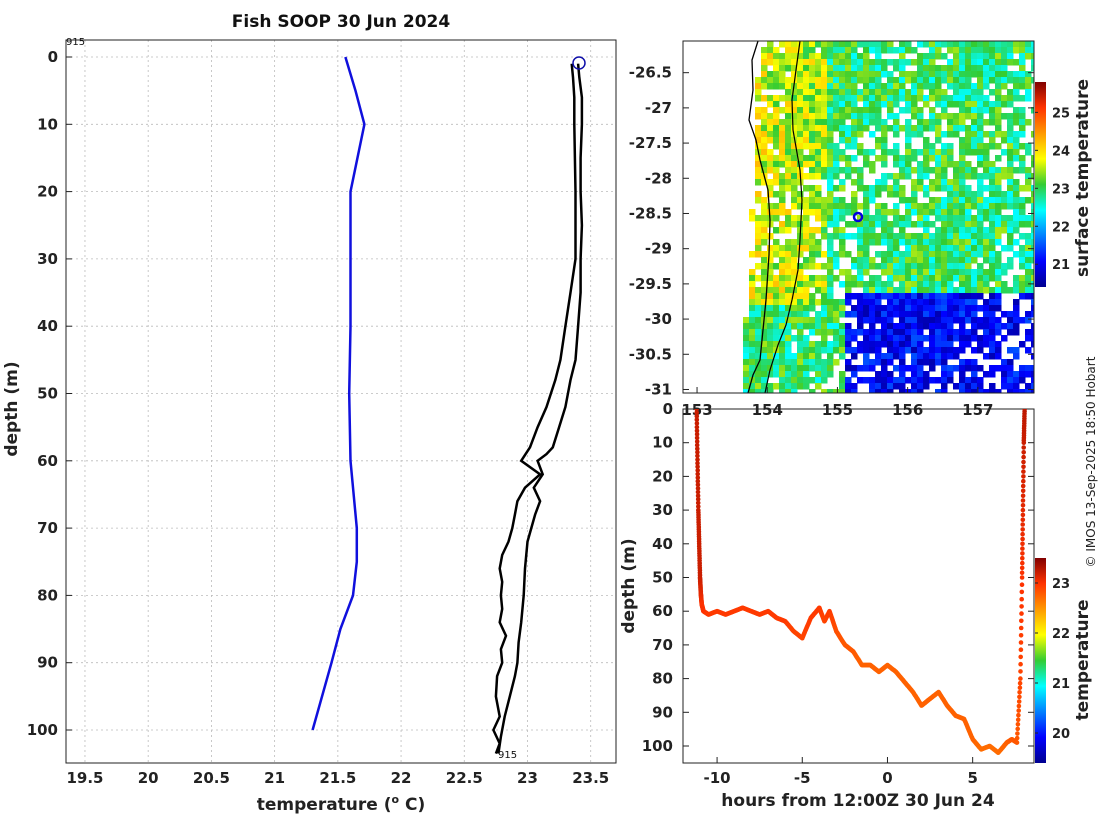 The width and height of the screenshot is (1100, 820). What do you see at coordinates (662, 578) in the screenshot?
I see `depth-time-y-tick: 50` at bounding box center [662, 578].